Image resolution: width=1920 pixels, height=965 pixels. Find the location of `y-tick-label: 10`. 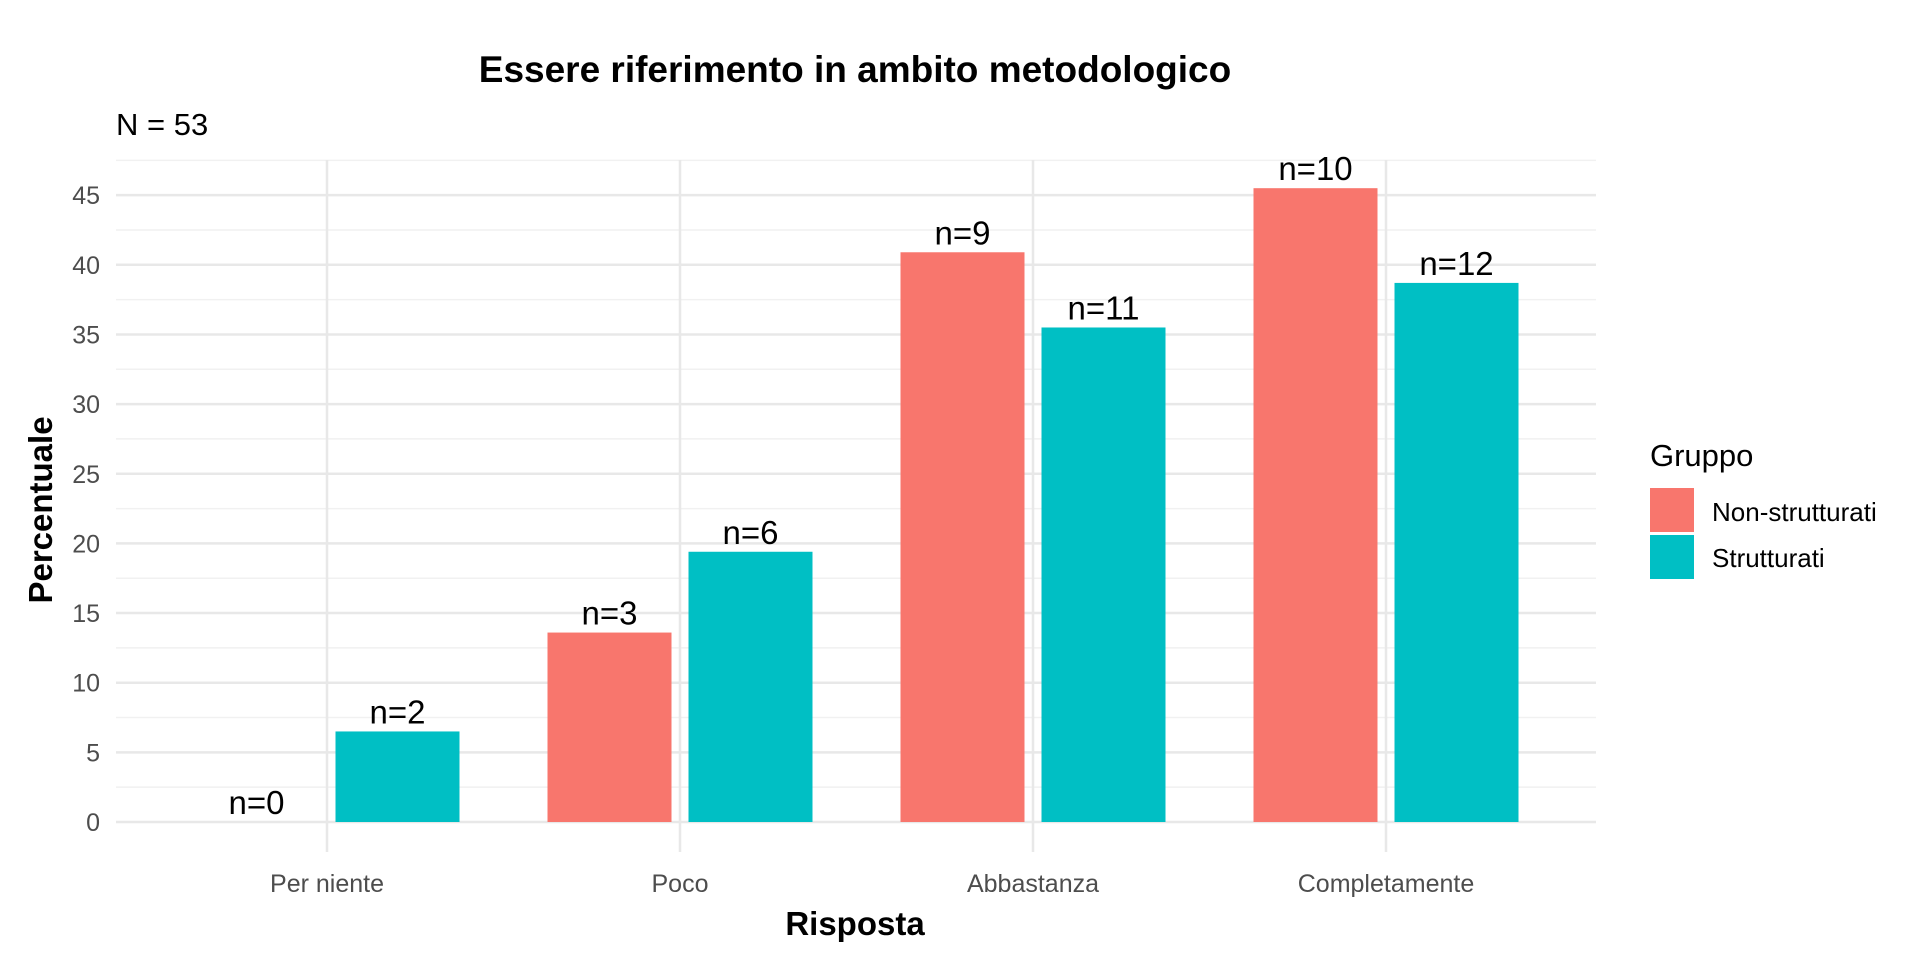

y-tick-label: 10 is located at coordinates (86, 684).